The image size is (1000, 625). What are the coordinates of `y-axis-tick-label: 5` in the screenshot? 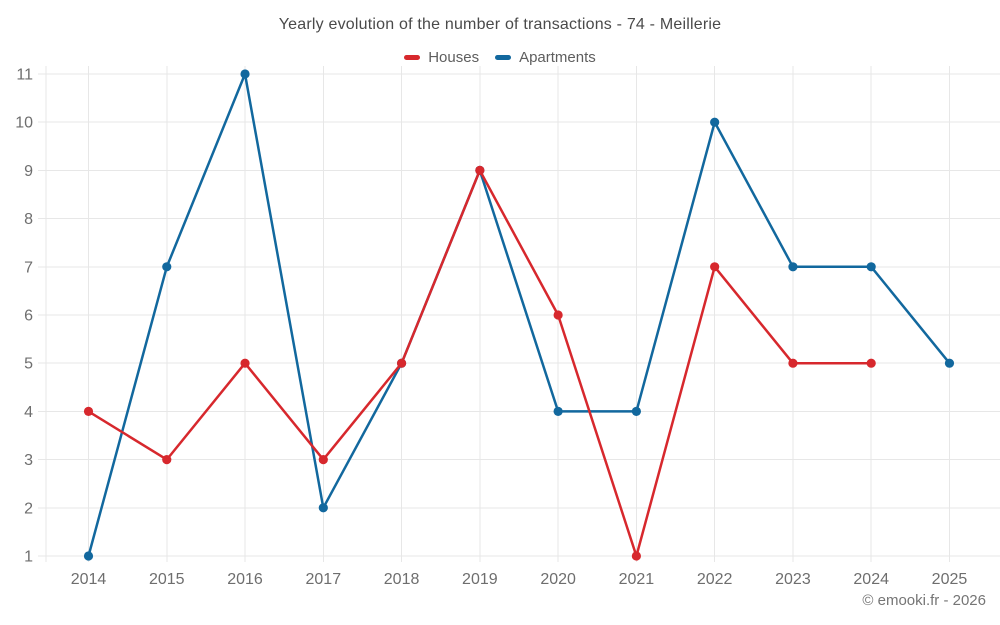 It's located at (28, 364).